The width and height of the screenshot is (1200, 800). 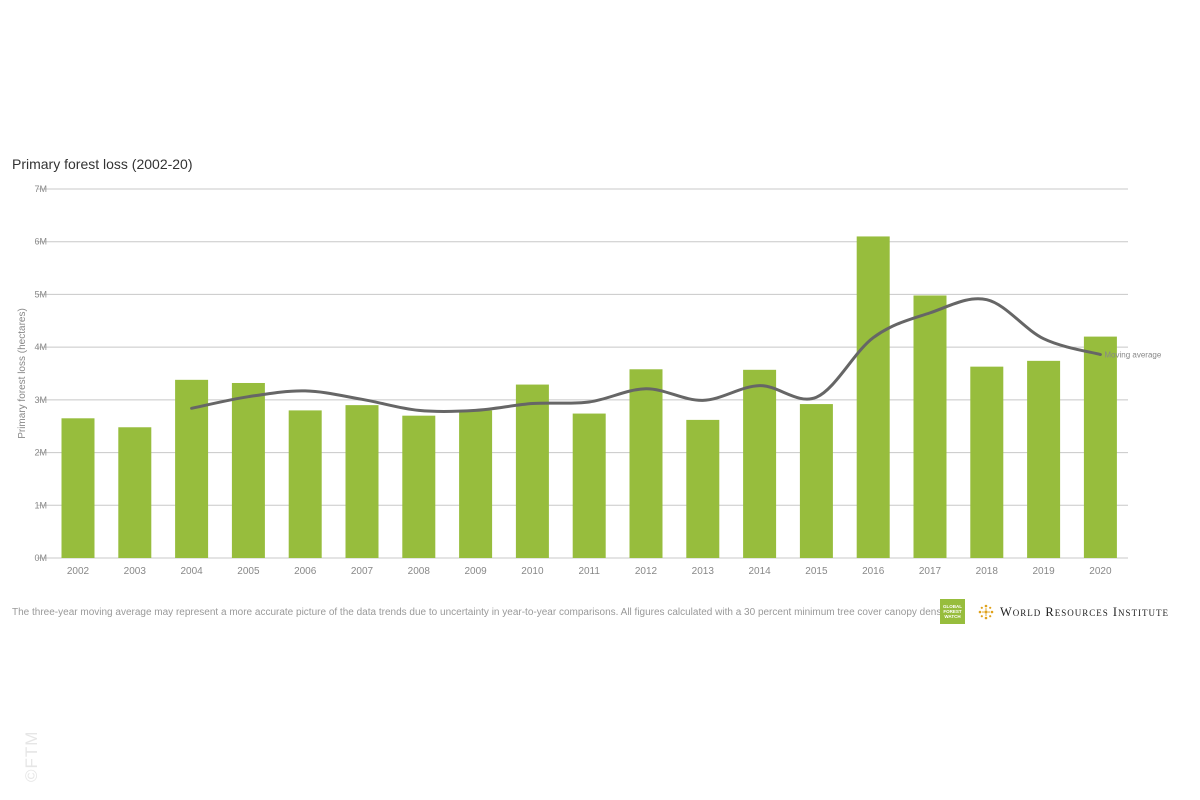 What do you see at coordinates (930, 571) in the screenshot?
I see `x-tick-label: 2017` at bounding box center [930, 571].